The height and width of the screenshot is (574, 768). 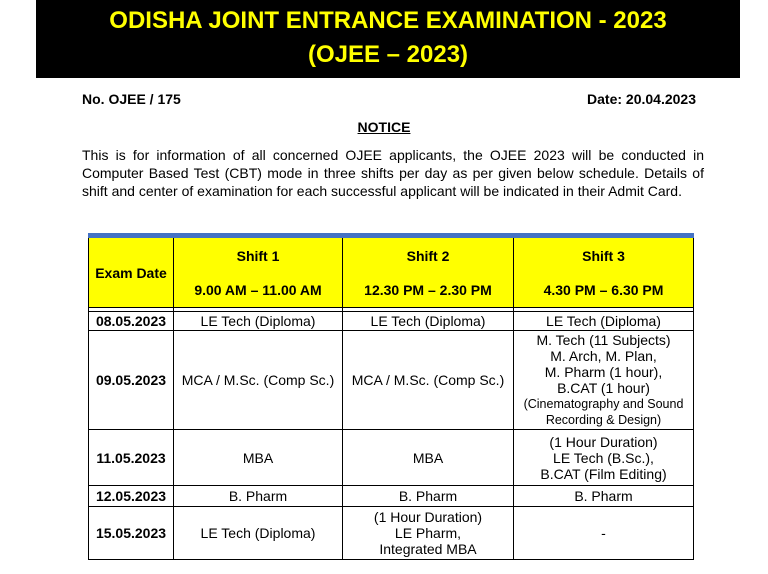 I want to click on cell-line: B.CAT (1 hour), so click(x=603, y=388).